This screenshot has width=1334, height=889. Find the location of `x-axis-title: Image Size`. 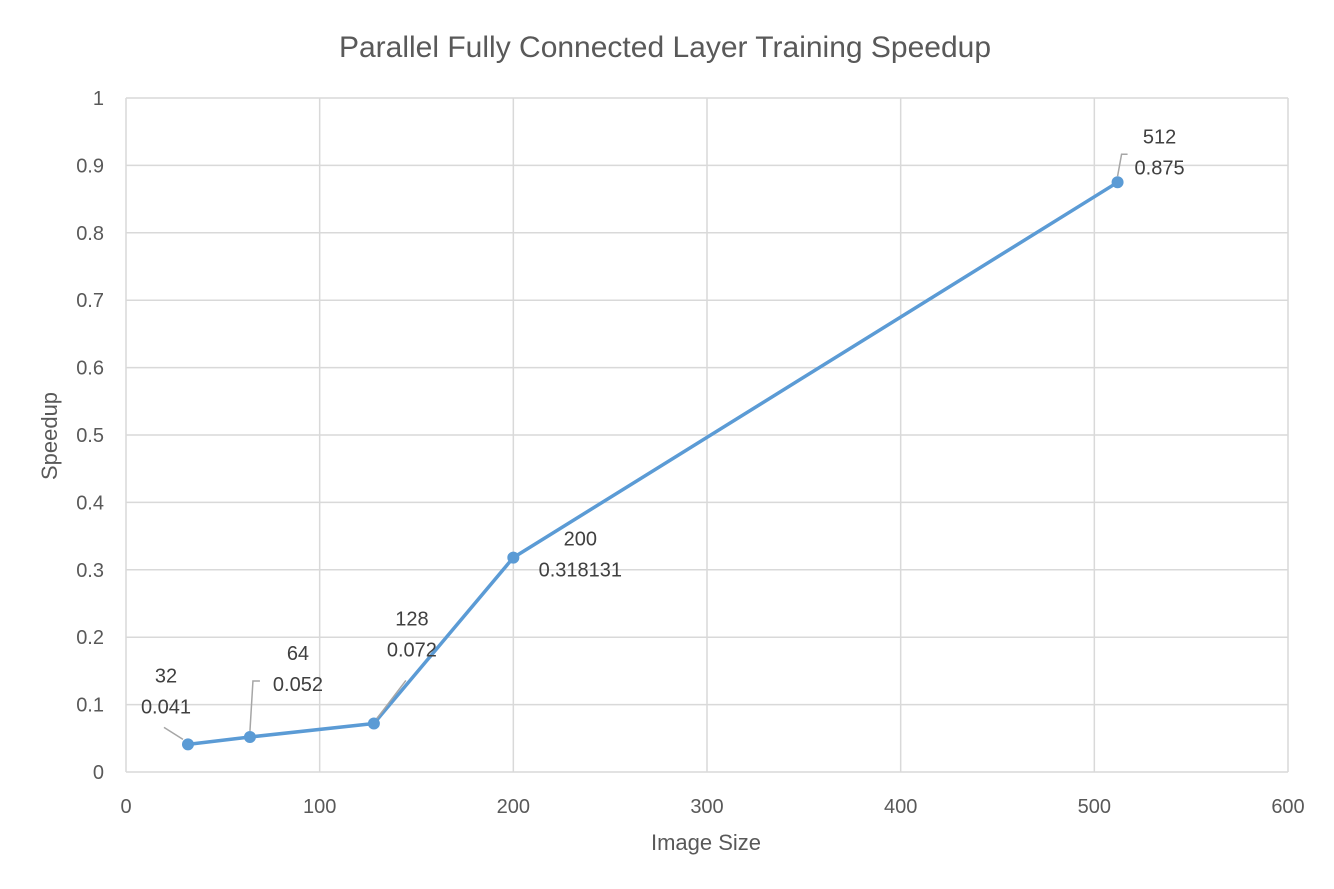

x-axis-title: Image Size is located at coordinates (706, 842).